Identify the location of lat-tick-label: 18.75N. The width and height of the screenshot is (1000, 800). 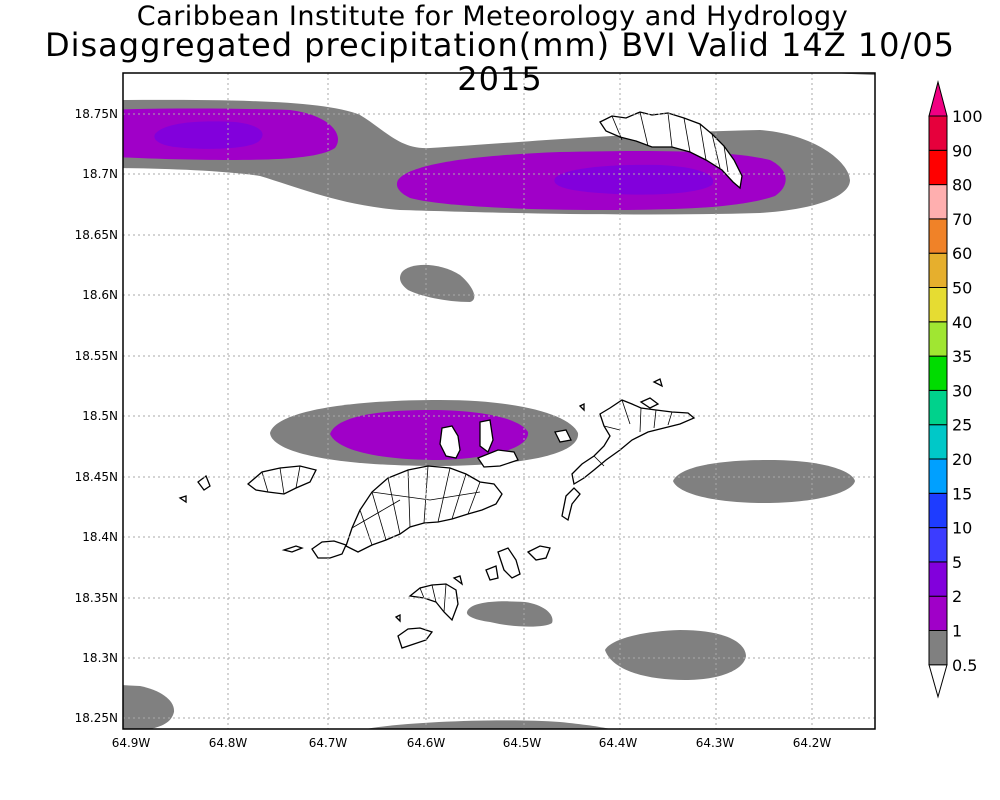
(96, 114).